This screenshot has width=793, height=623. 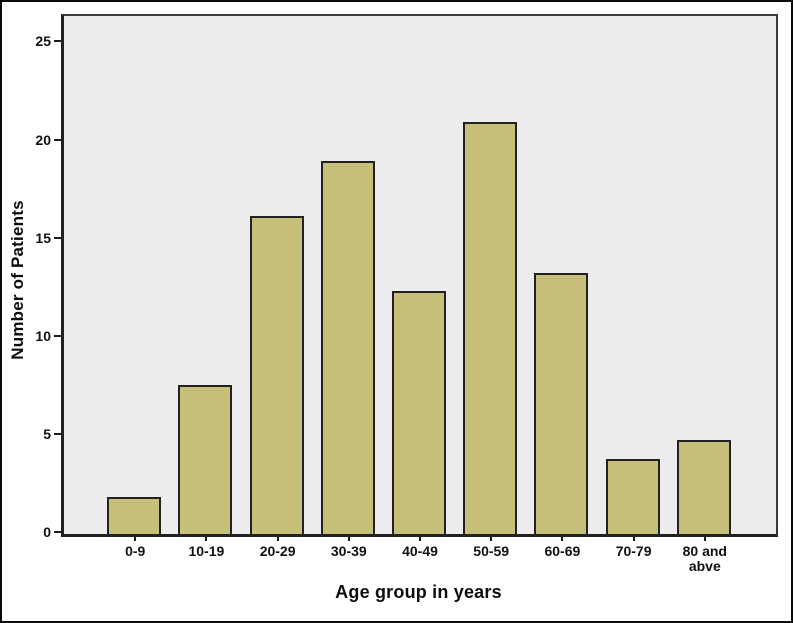 I want to click on x-tick-label: 60-69, so click(x=562, y=551).